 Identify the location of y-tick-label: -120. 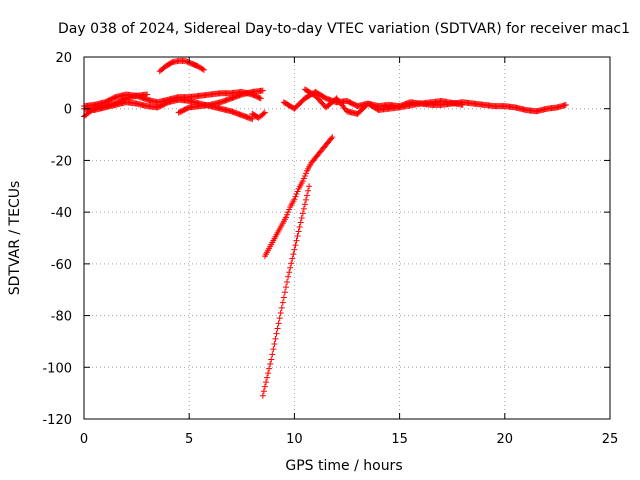
(57, 420).